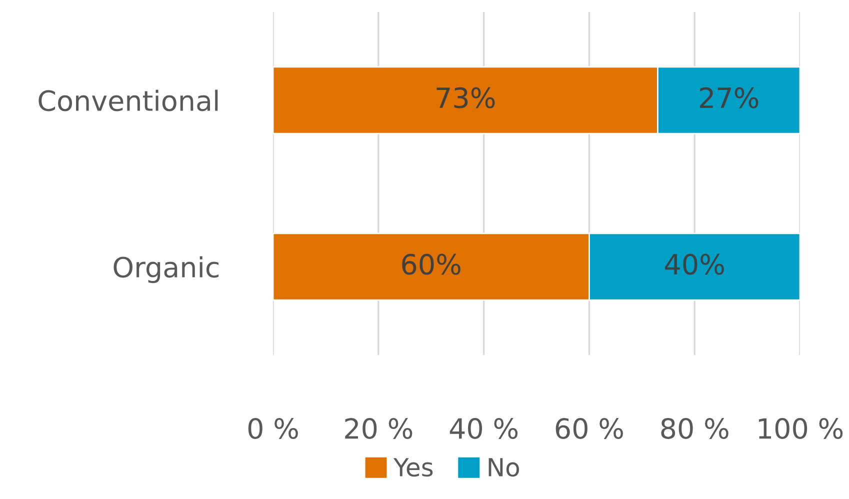 The height and width of the screenshot is (499, 849). Describe the element at coordinates (273, 428) in the screenshot. I see `x-tick-label: 0 %` at that location.